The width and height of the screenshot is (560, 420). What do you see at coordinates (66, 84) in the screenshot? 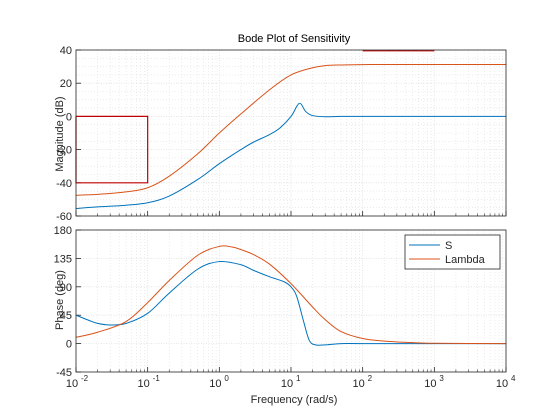
I see `y-tick-label: 20` at bounding box center [66, 84].